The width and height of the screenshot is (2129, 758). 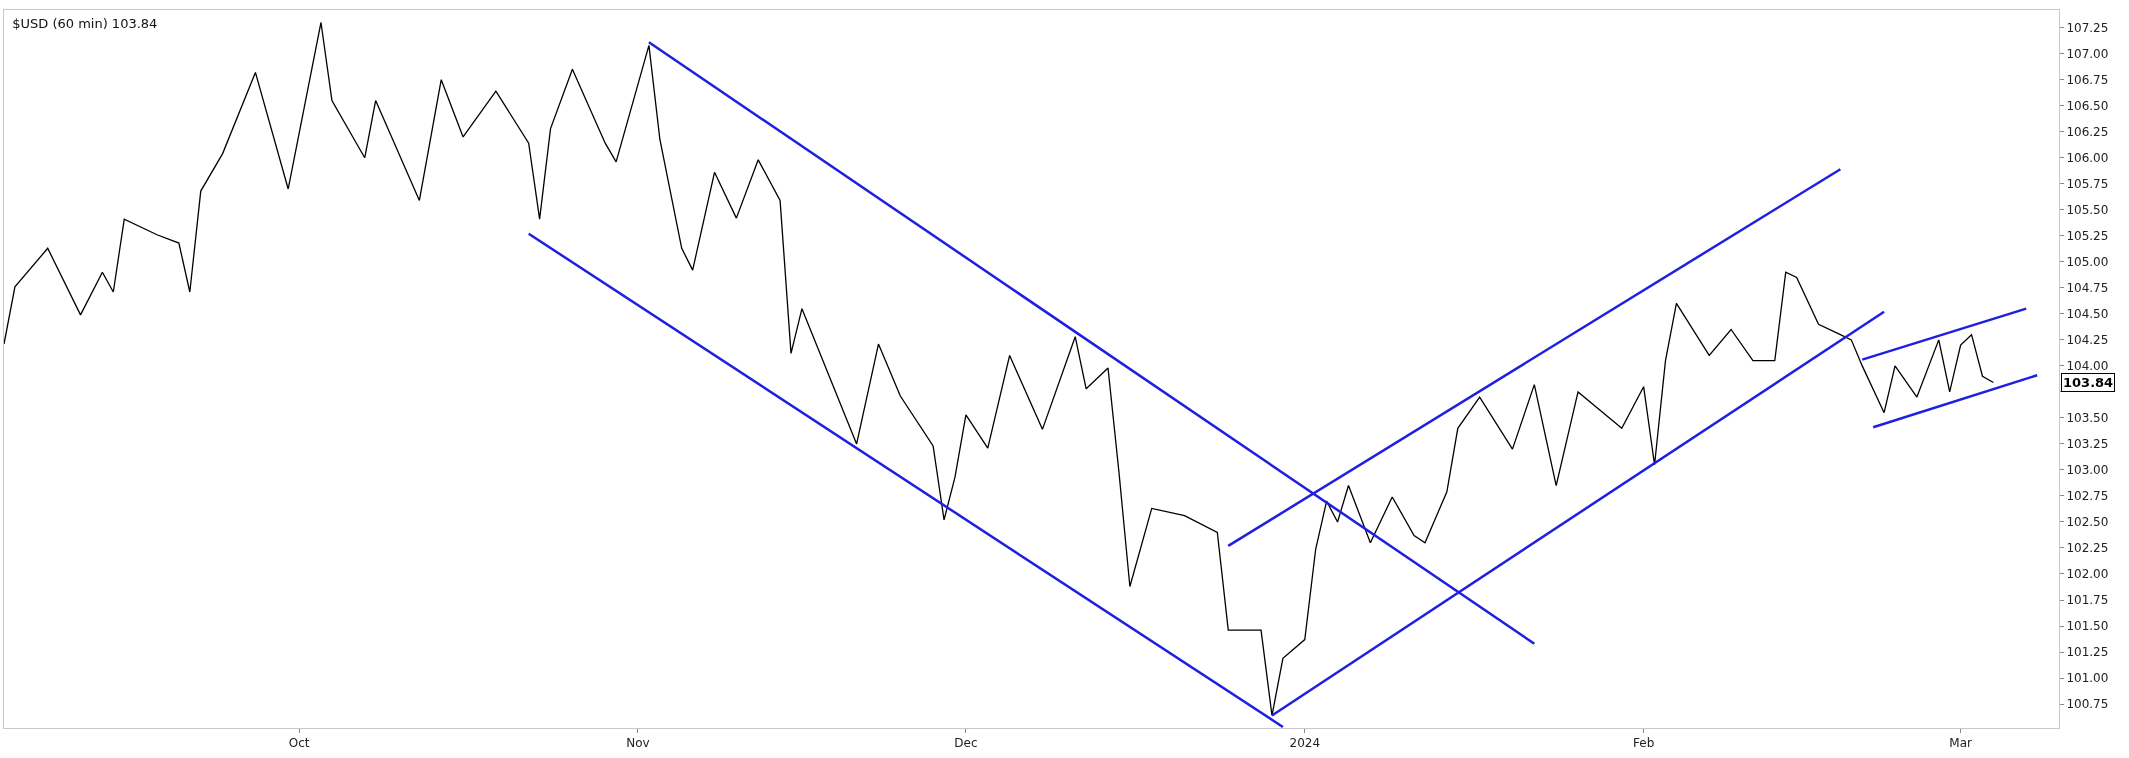 What do you see at coordinates (2087, 548) in the screenshot?
I see `y-tick-label: 102.25` at bounding box center [2087, 548].